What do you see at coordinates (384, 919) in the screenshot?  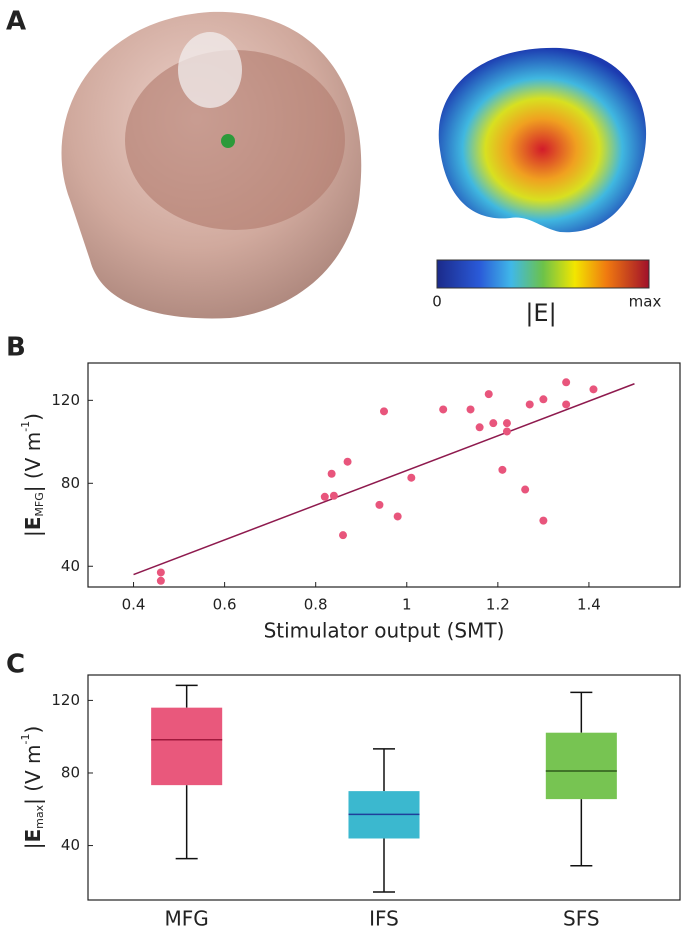 I see `x-tick-label: IFS` at bounding box center [384, 919].